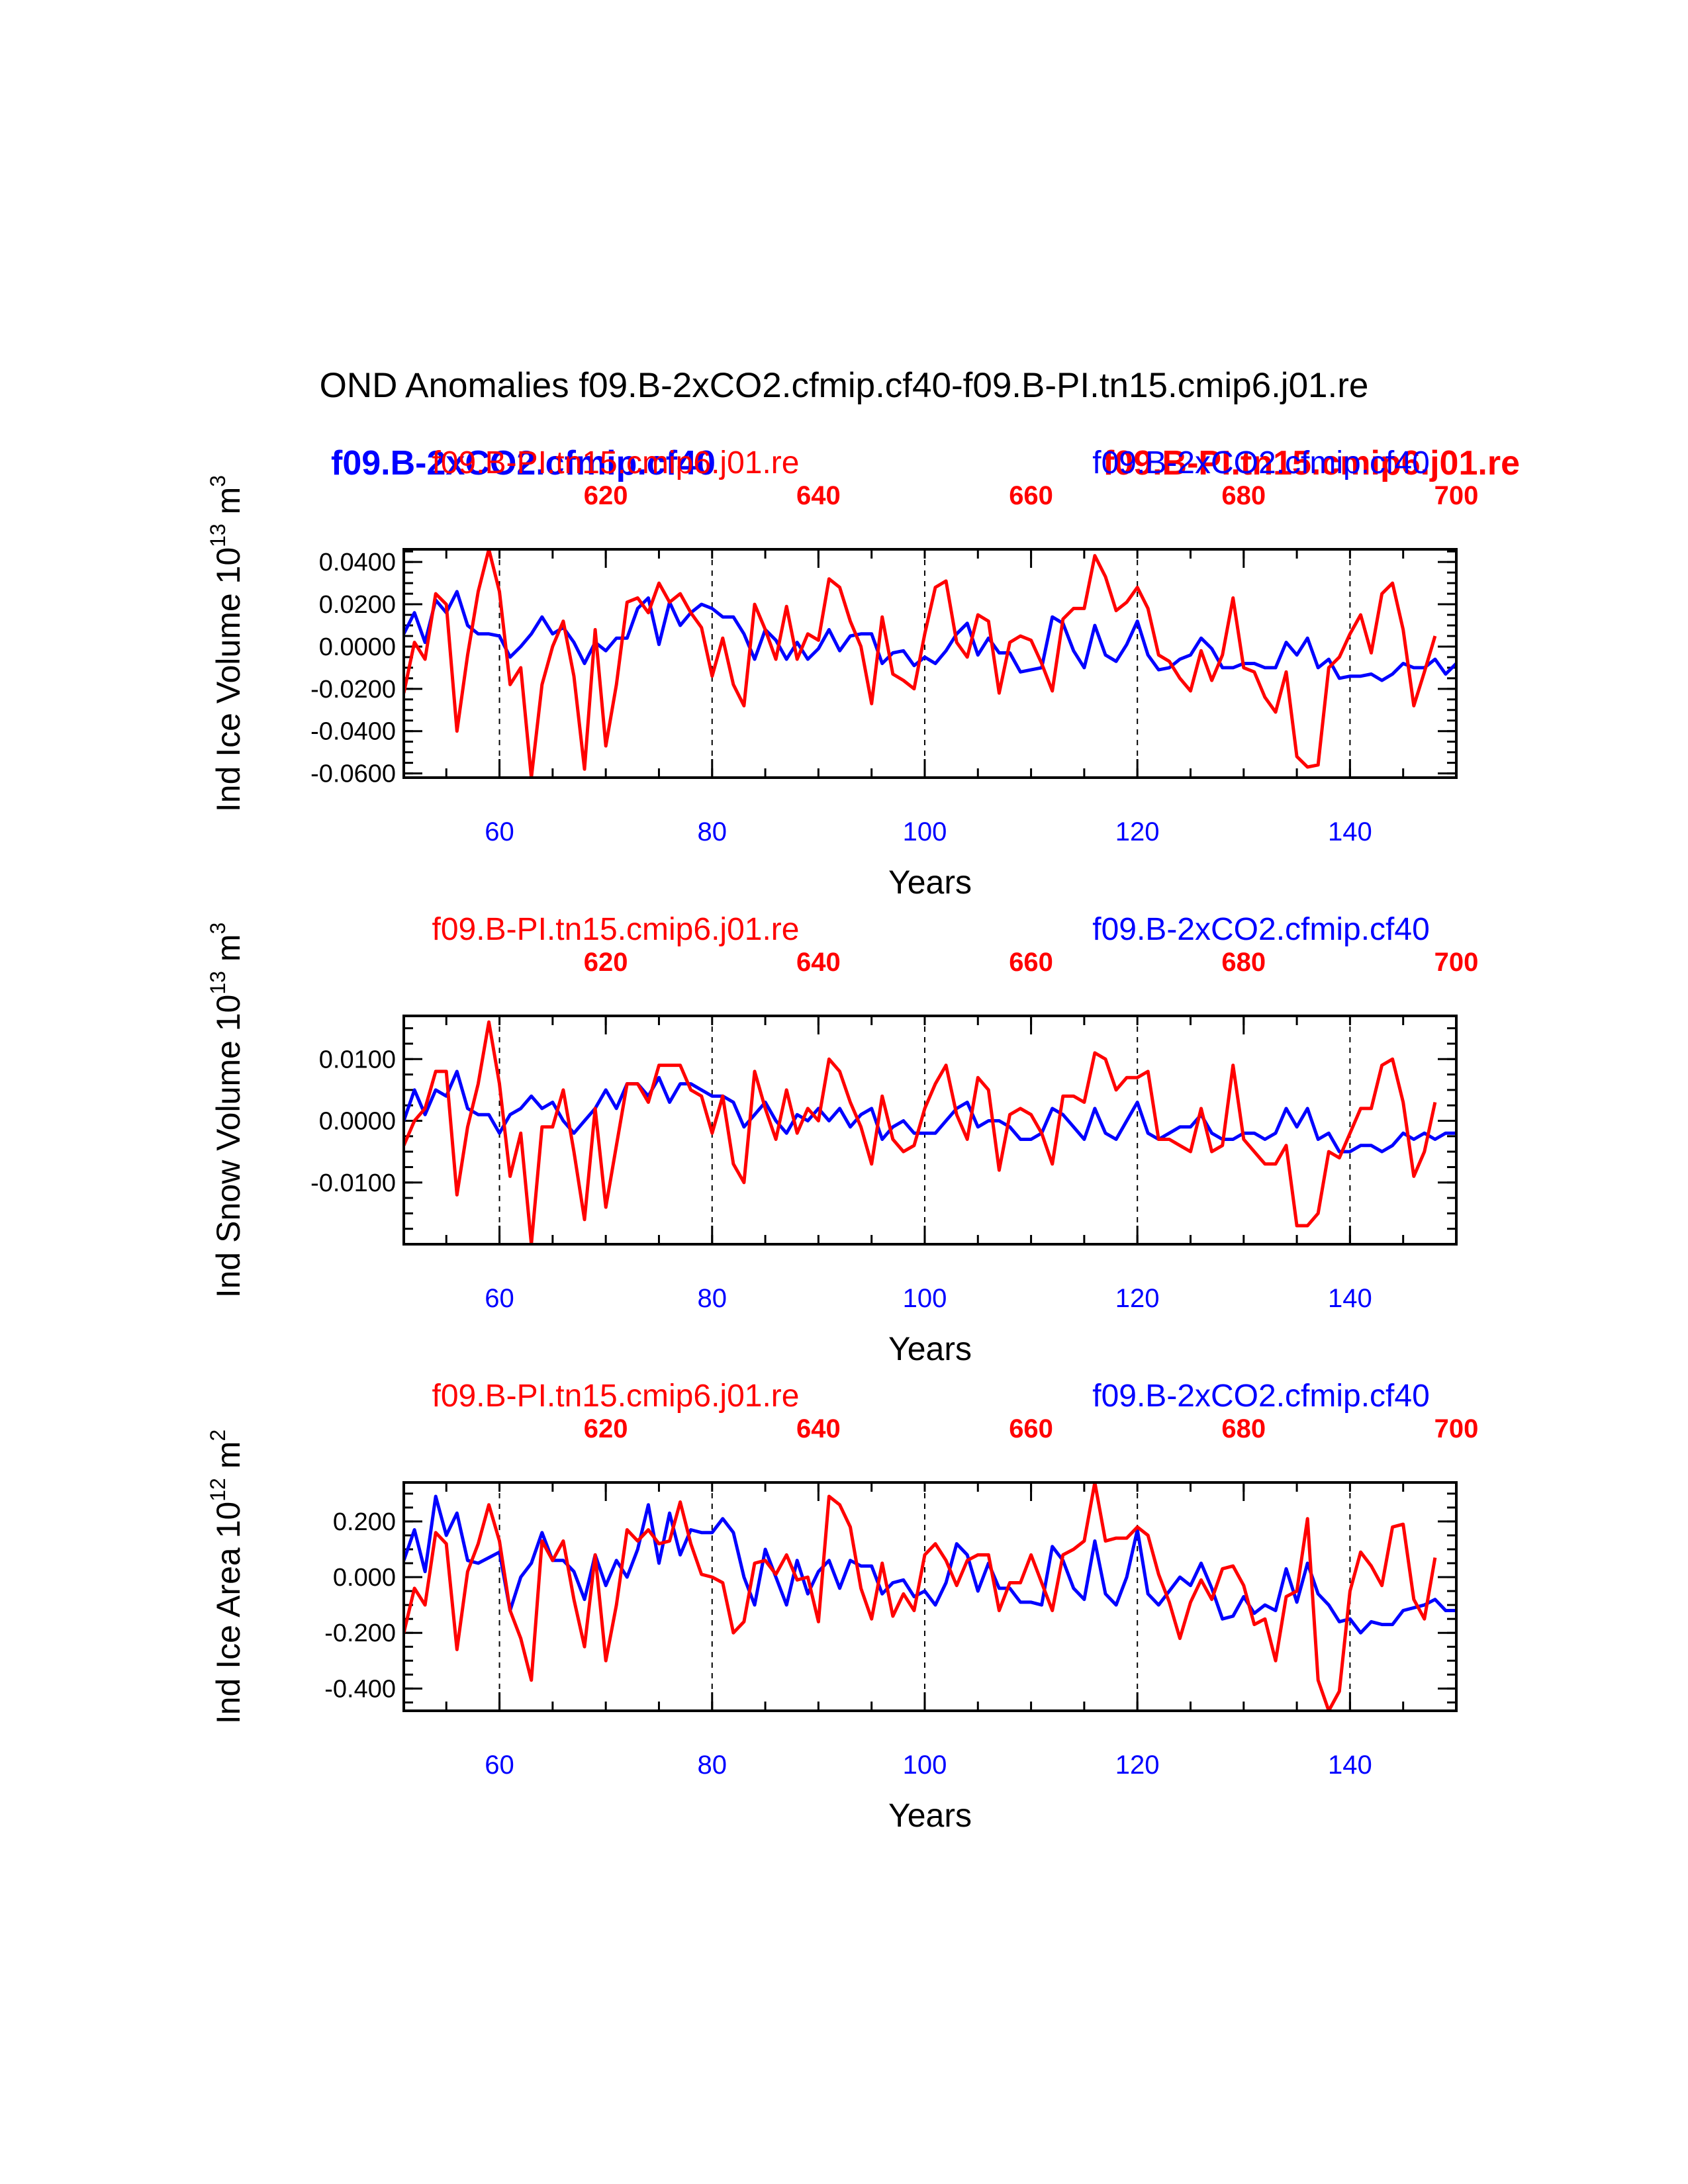 Image resolution: width=1688 pixels, height=2184 pixels. What do you see at coordinates (357, 1059) in the screenshot?
I see `y-tick-label: 0.0100` at bounding box center [357, 1059].